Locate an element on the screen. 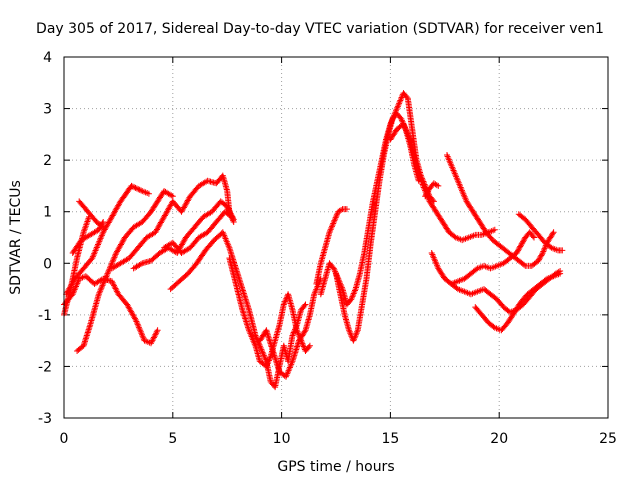  x-tick-label: 0 is located at coordinates (64, 439).